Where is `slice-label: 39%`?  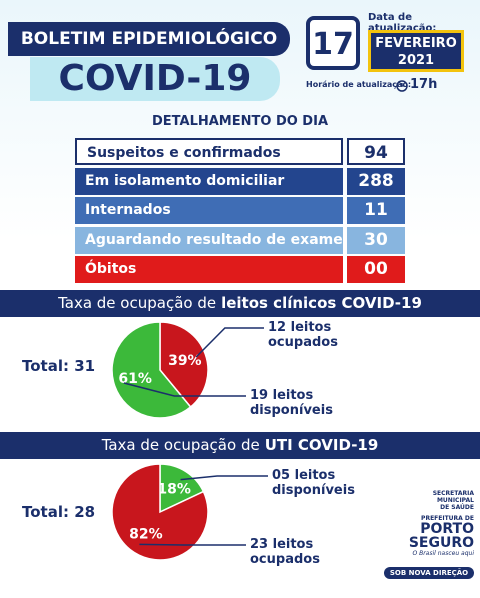 slice-label: 39% is located at coordinates (185, 361).